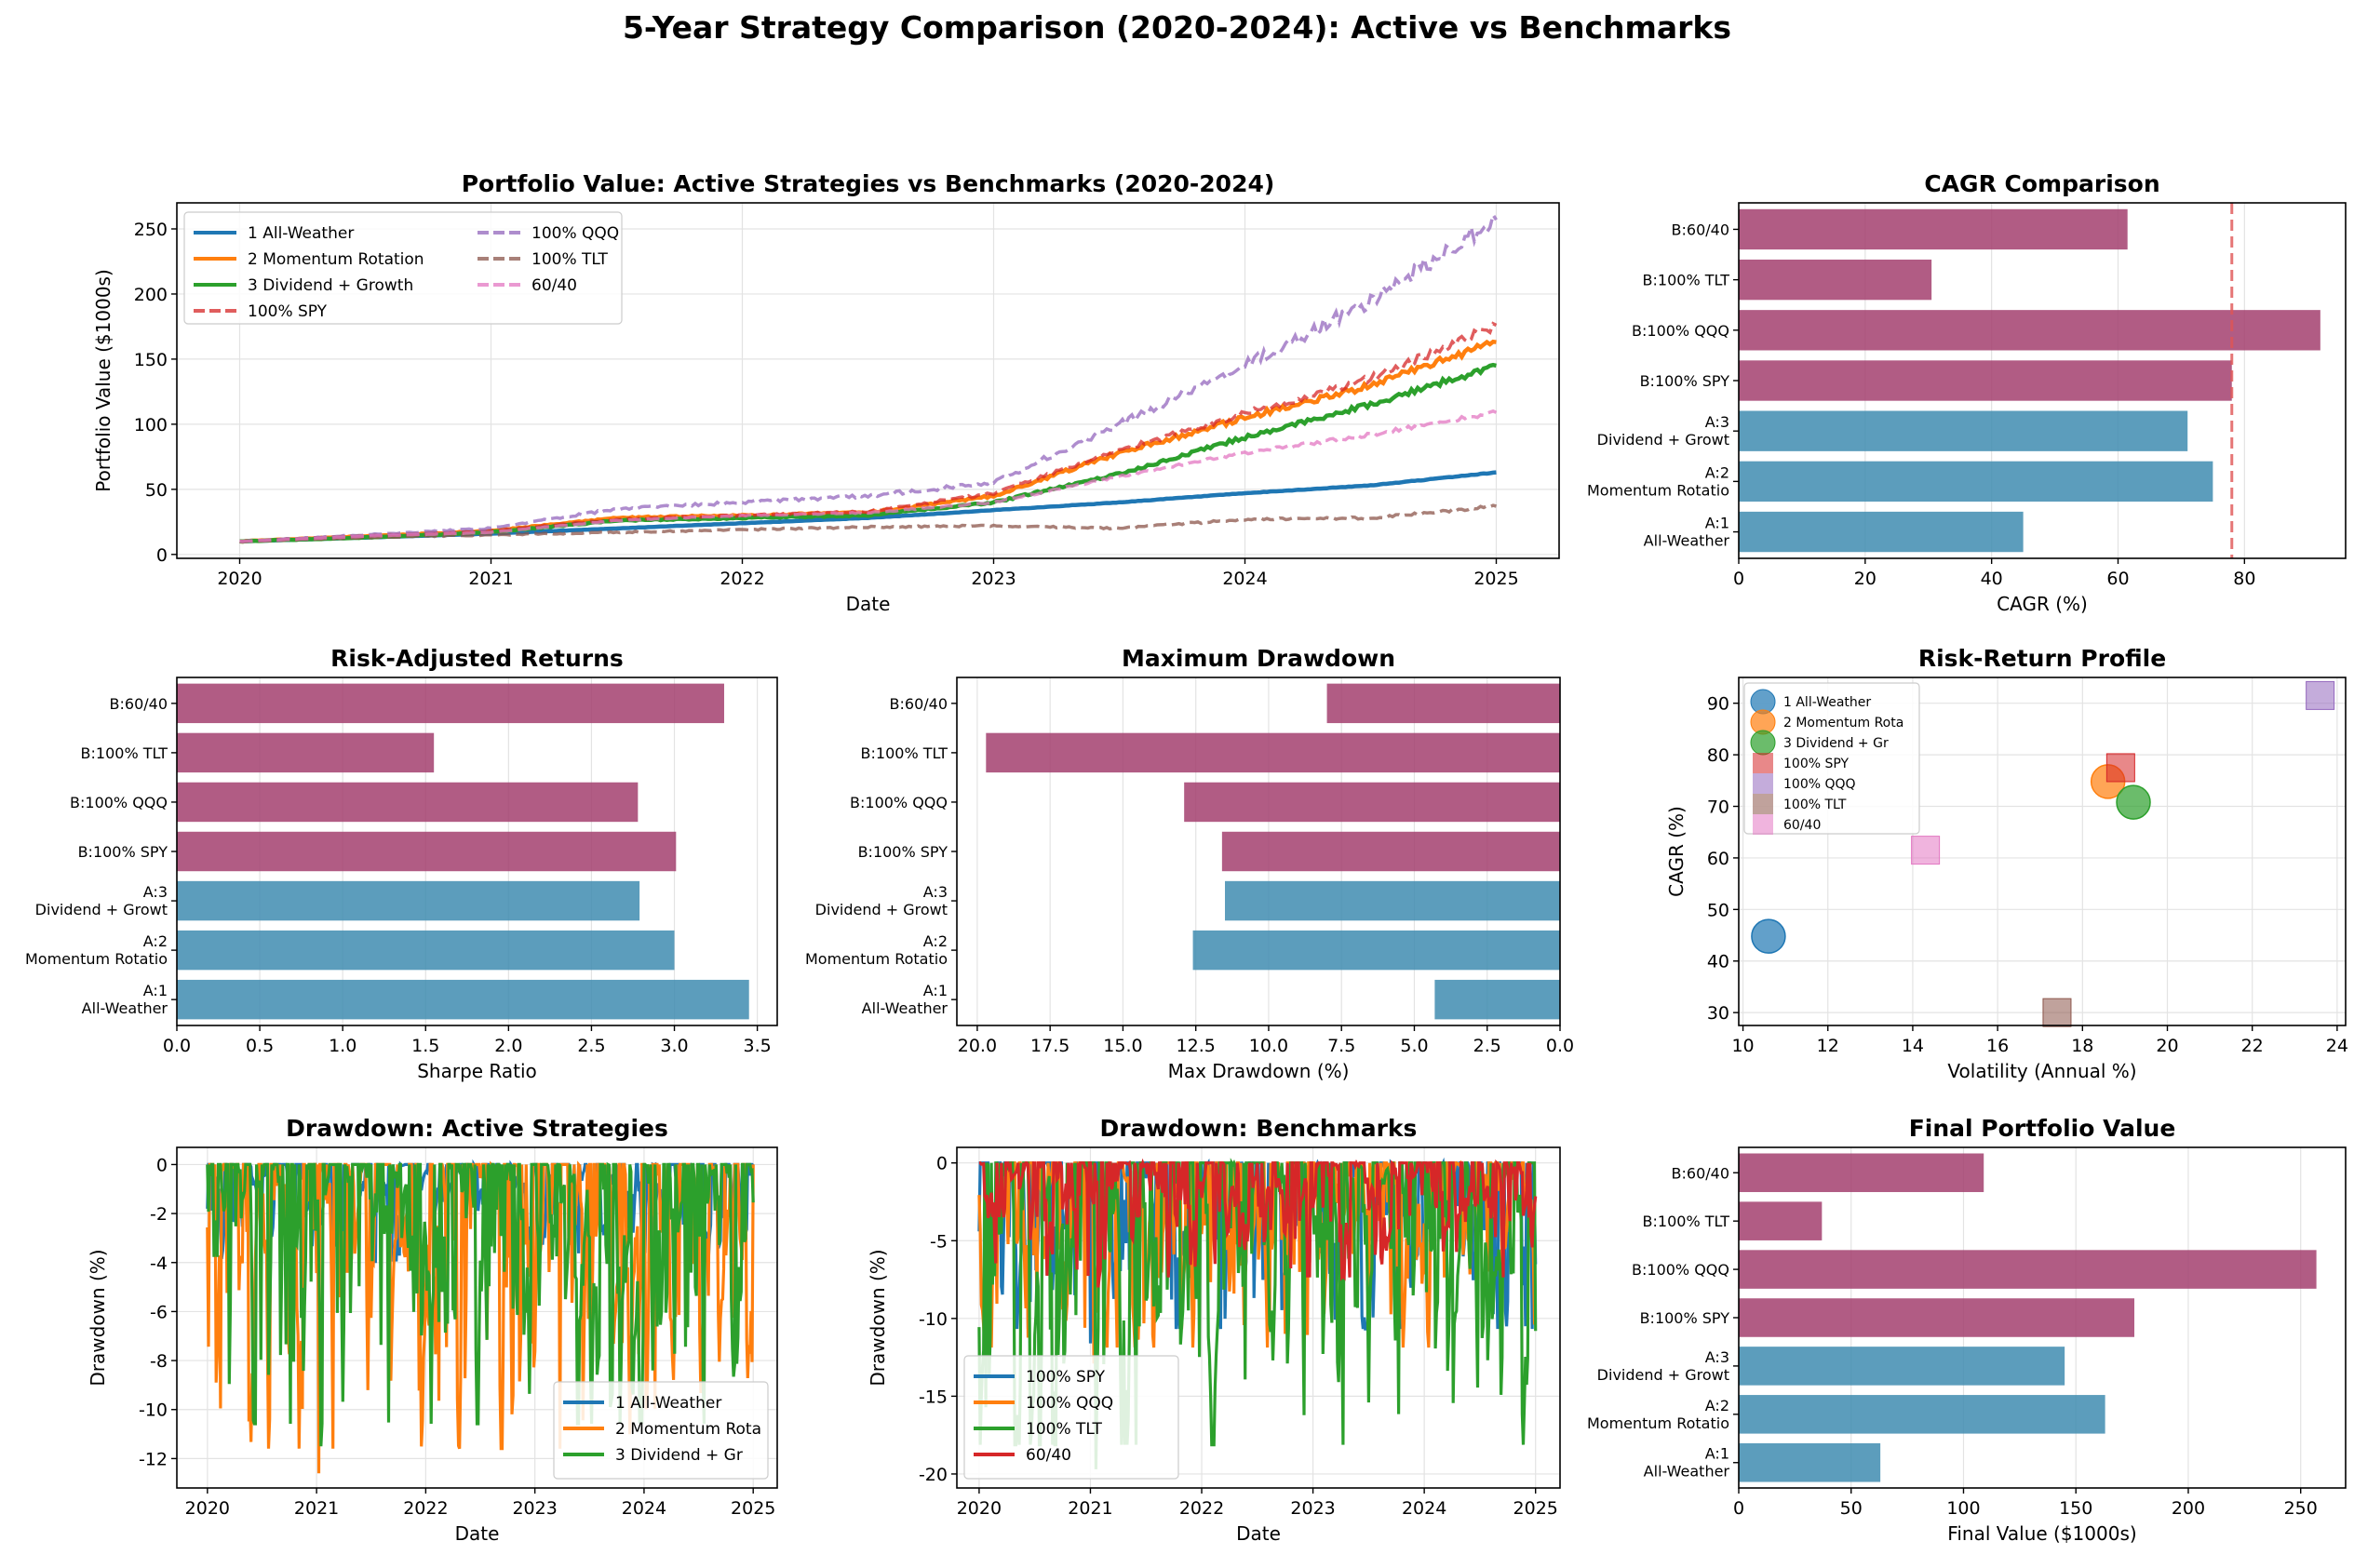 The image size is (2354, 1568). Describe the element at coordinates (2075, 1508) in the screenshot. I see `final-xtick-label: 150` at that location.